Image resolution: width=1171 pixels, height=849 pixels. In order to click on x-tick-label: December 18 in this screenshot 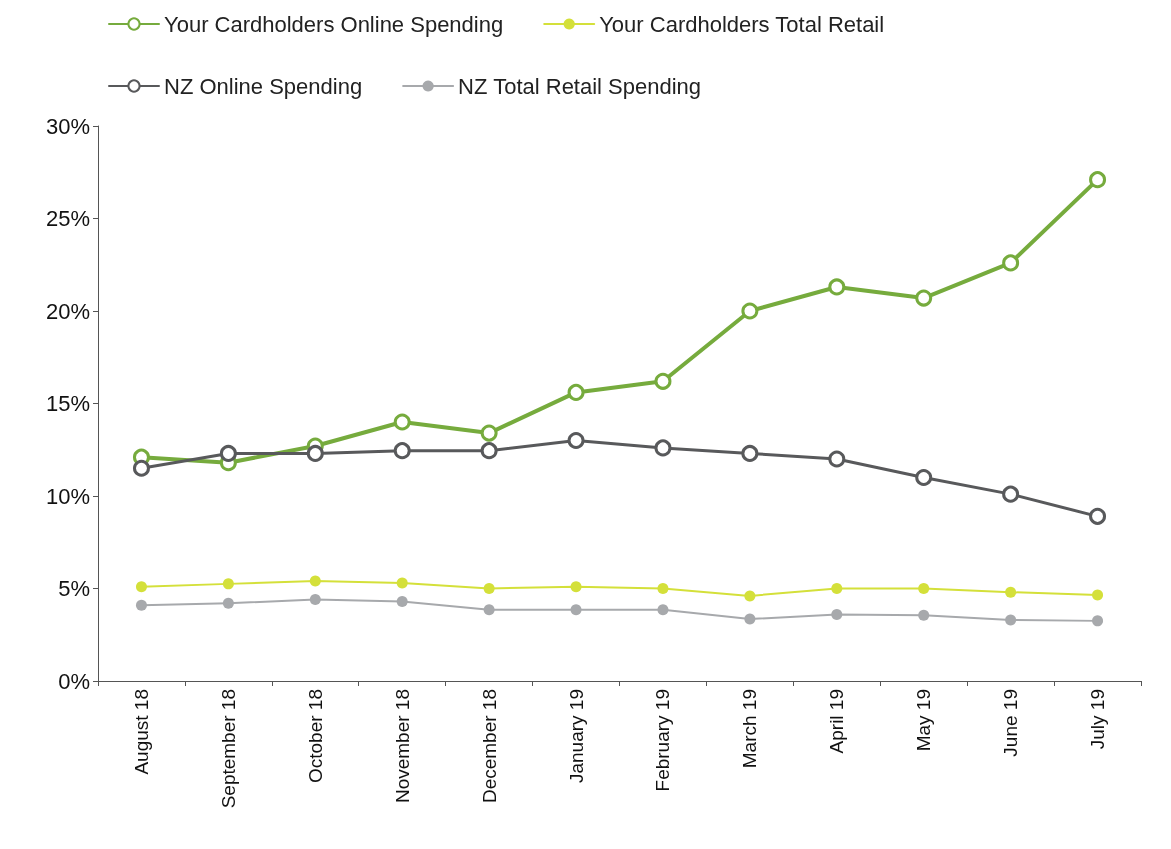, I will do `click(489, 746)`.